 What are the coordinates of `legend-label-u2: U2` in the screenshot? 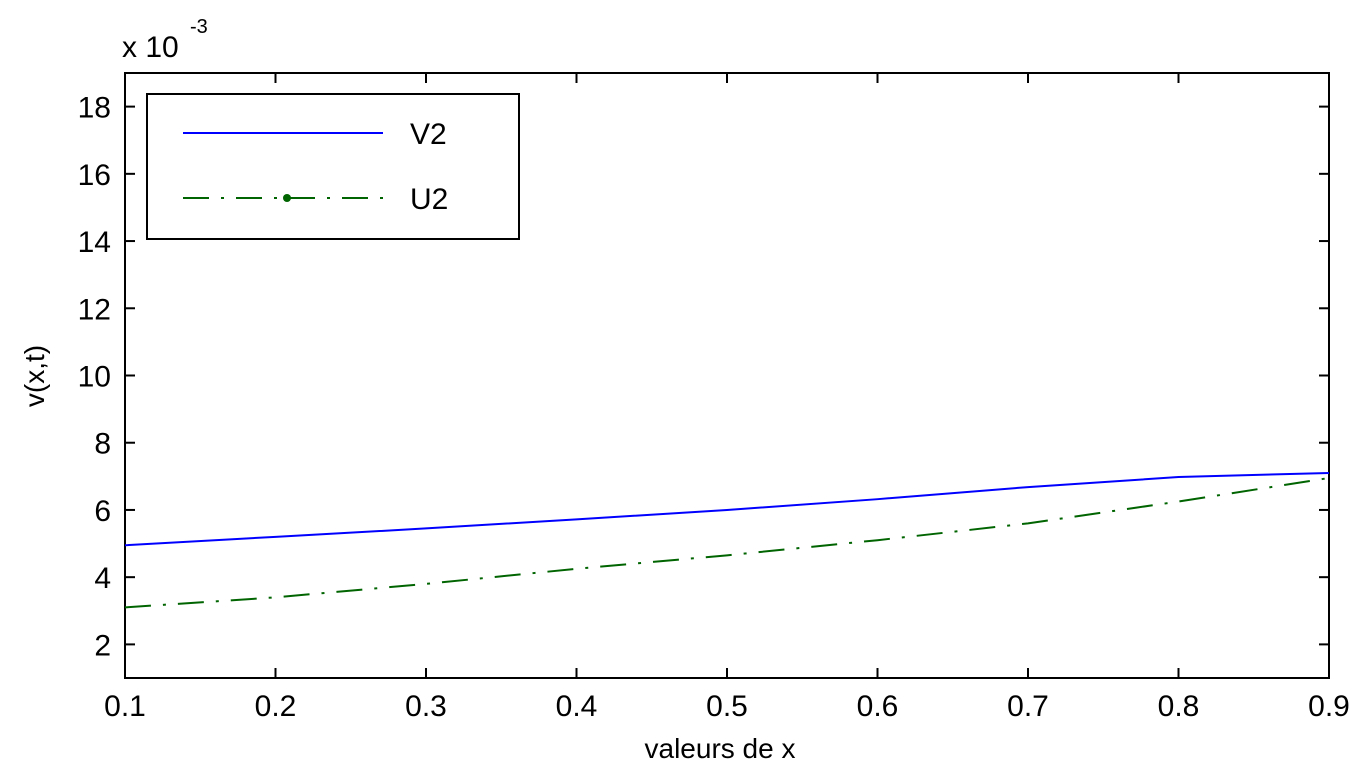 It's located at (429, 199).